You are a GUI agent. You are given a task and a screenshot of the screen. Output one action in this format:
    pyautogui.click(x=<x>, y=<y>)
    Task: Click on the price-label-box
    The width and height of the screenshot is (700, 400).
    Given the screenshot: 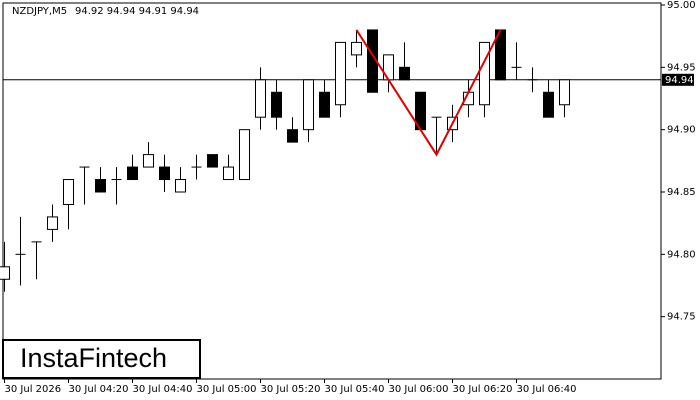 What is the action you would take?
    pyautogui.click(x=678, y=79)
    